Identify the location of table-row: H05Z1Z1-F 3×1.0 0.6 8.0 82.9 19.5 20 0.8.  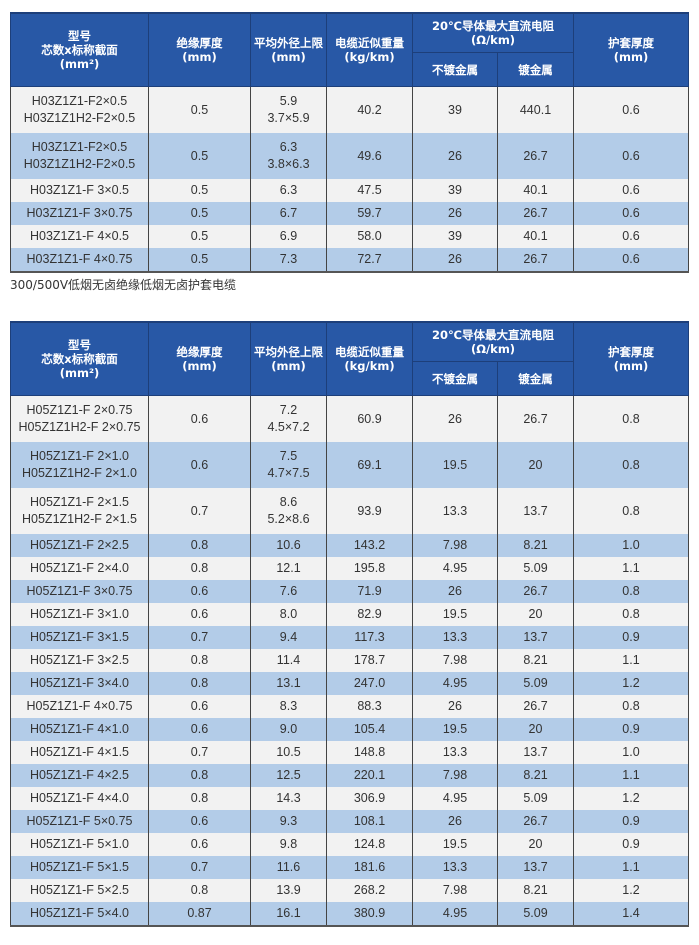
(349, 614).